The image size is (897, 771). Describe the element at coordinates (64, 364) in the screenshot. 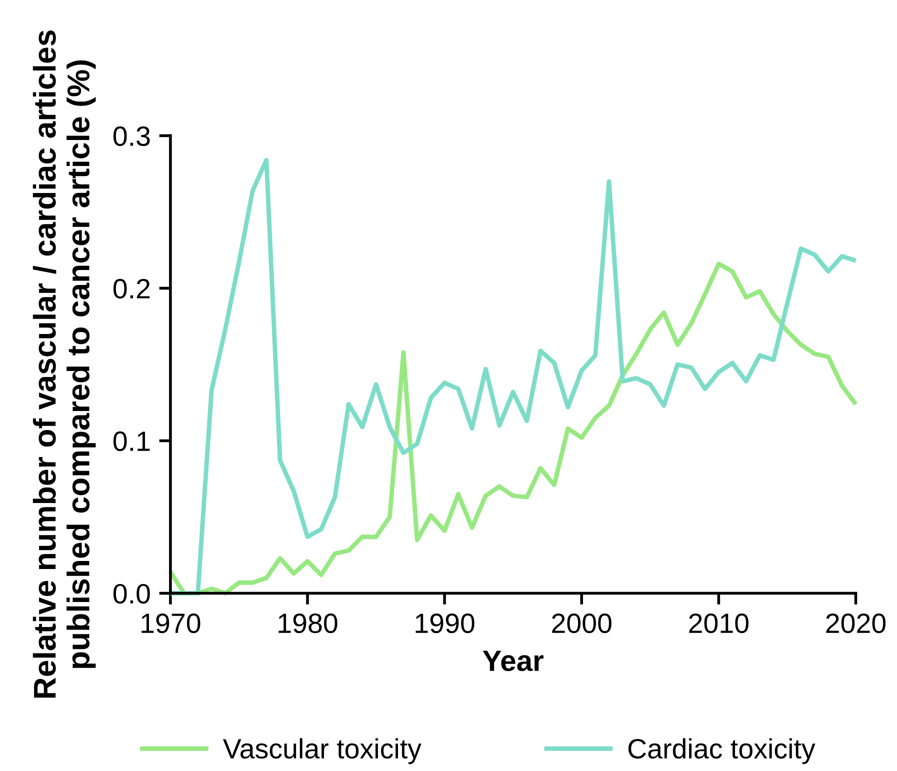

I see `y-axis-title: Relative number of vascular / cardiac articles published compared to cancer article (%)` at that location.